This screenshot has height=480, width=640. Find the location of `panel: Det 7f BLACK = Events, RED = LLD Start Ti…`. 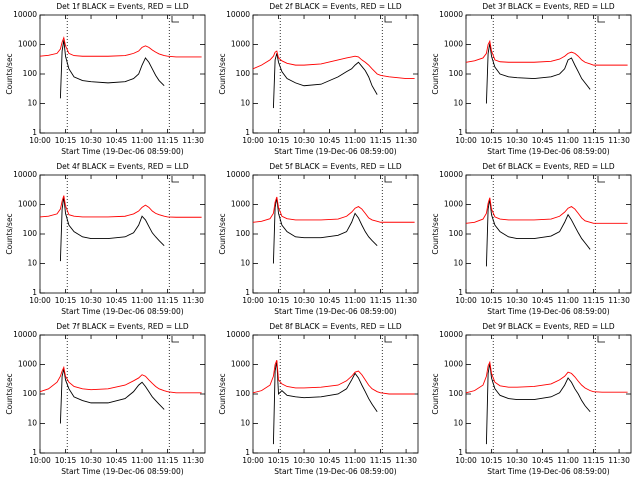

panel: Det 7f BLACK = Events, RED = LLD Start Ti… is located at coordinates (105, 399).